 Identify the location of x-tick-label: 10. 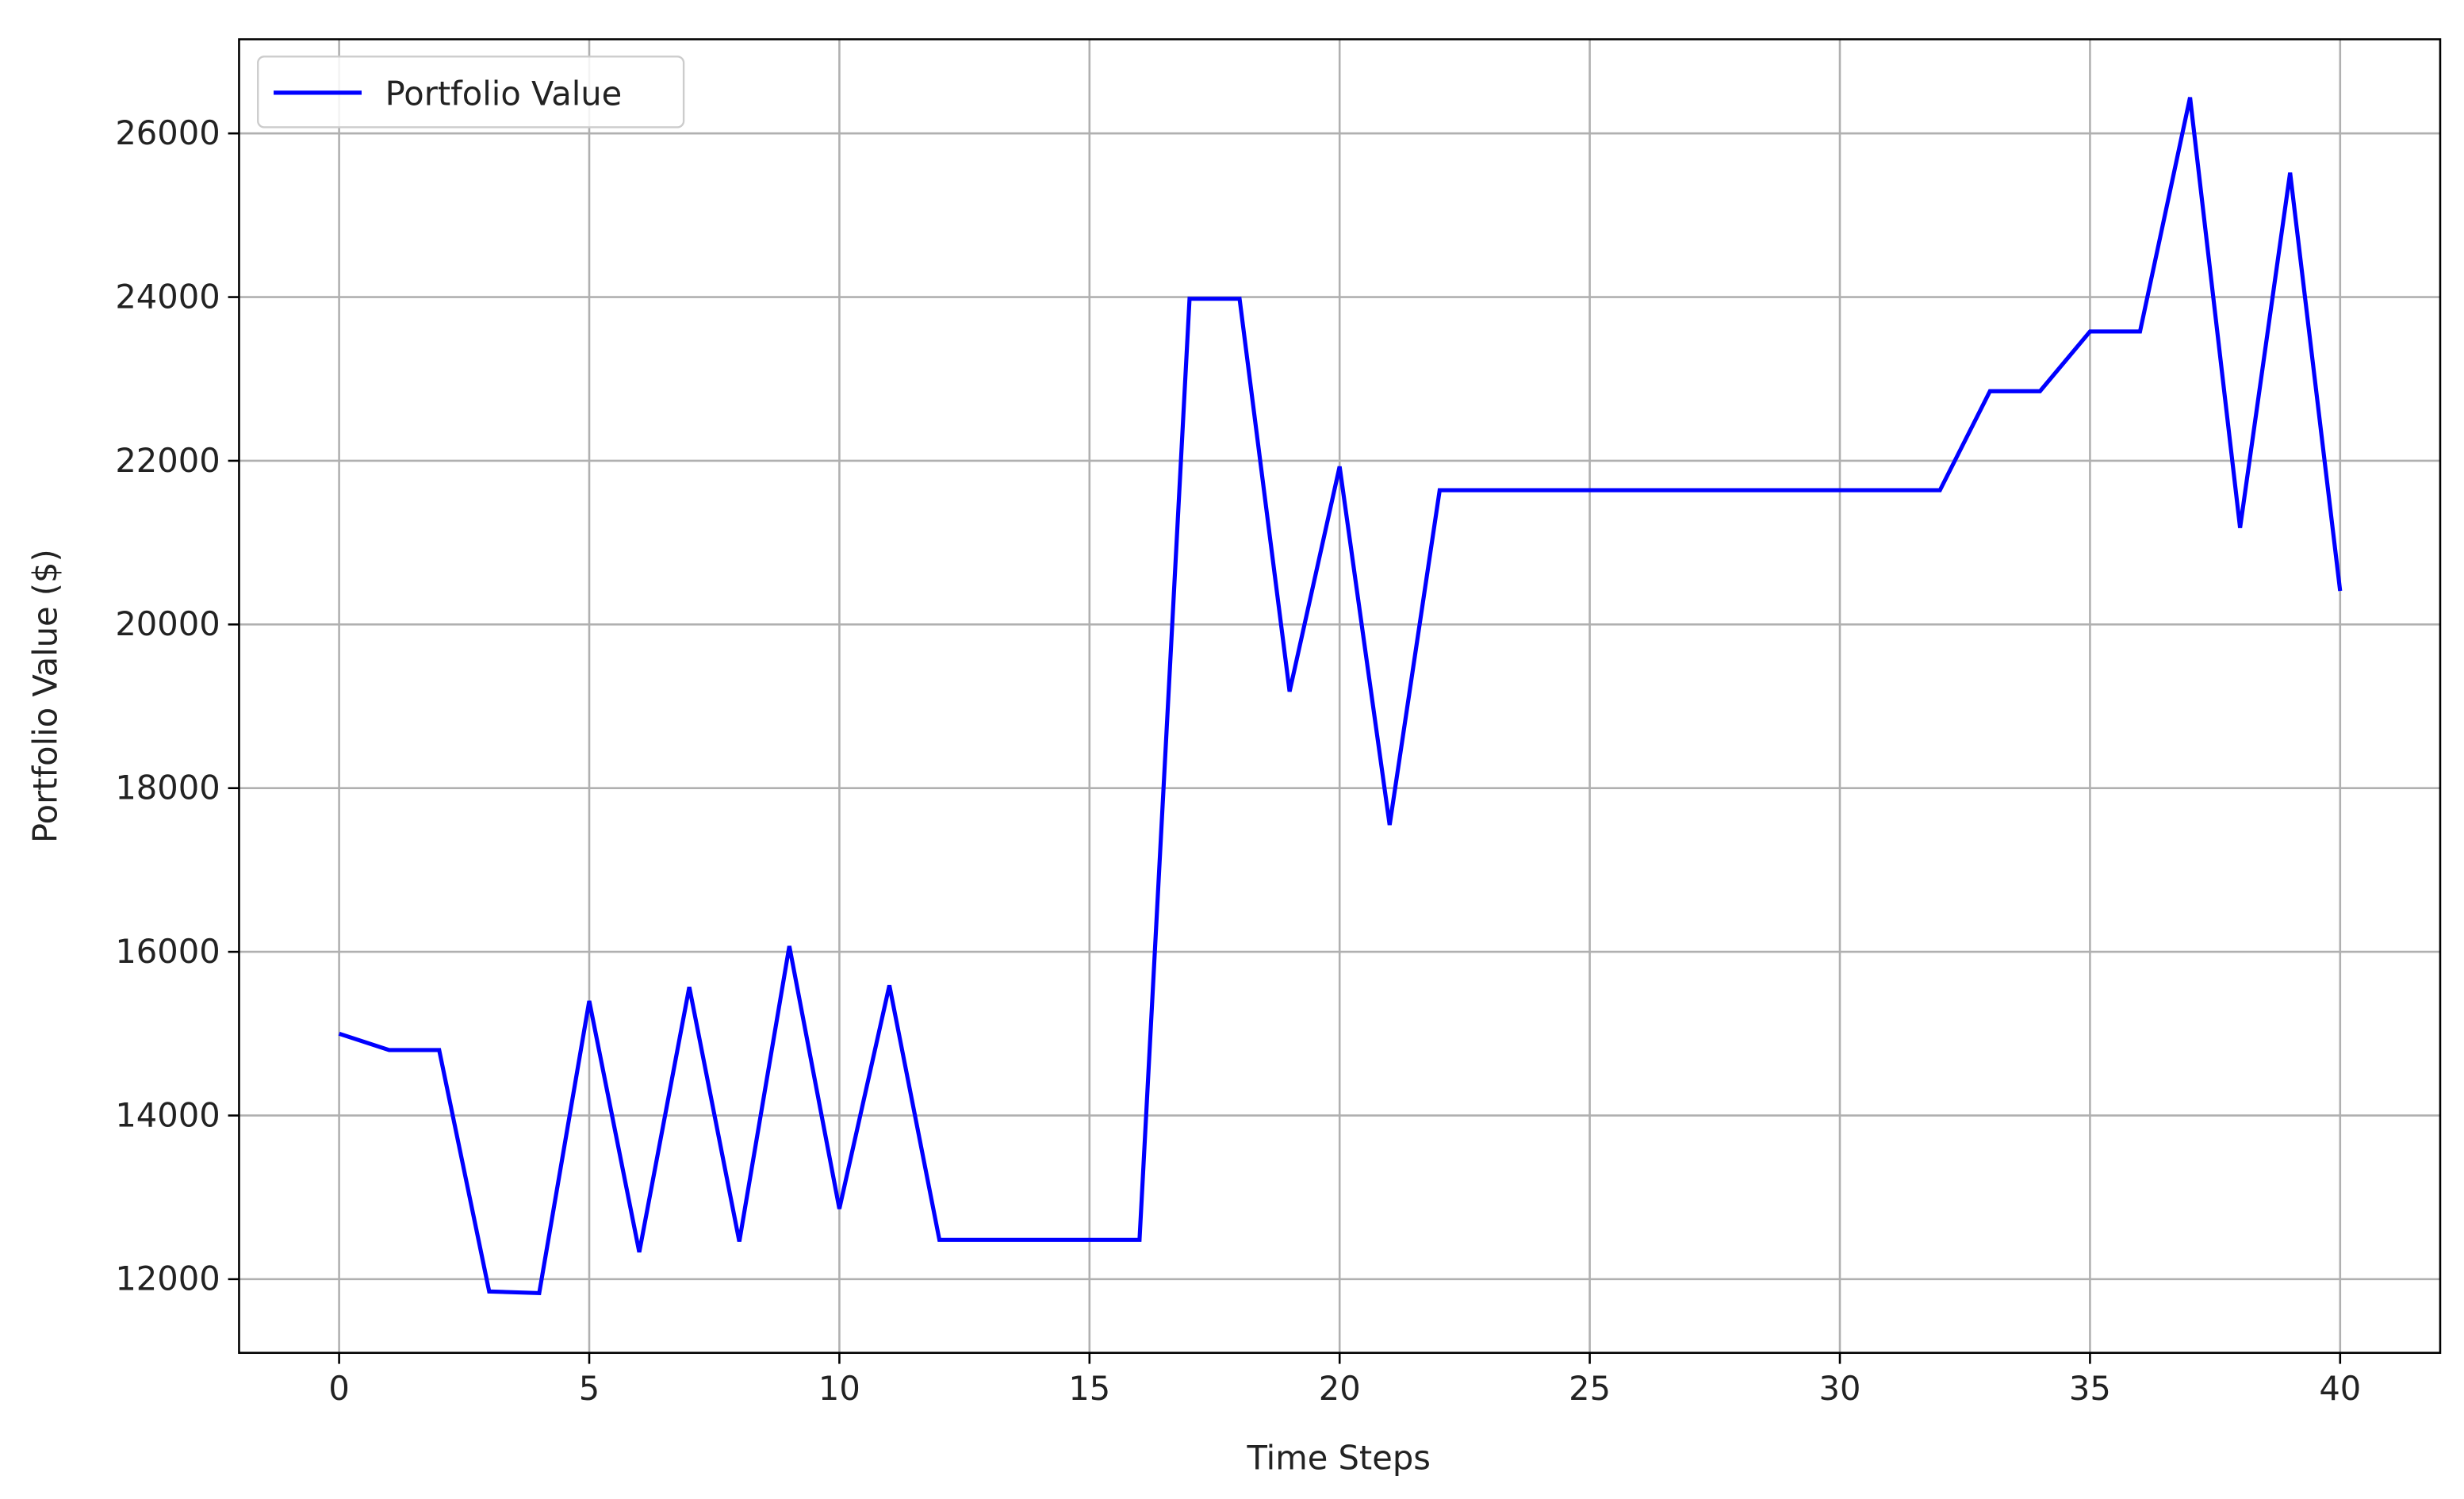
(839, 1388).